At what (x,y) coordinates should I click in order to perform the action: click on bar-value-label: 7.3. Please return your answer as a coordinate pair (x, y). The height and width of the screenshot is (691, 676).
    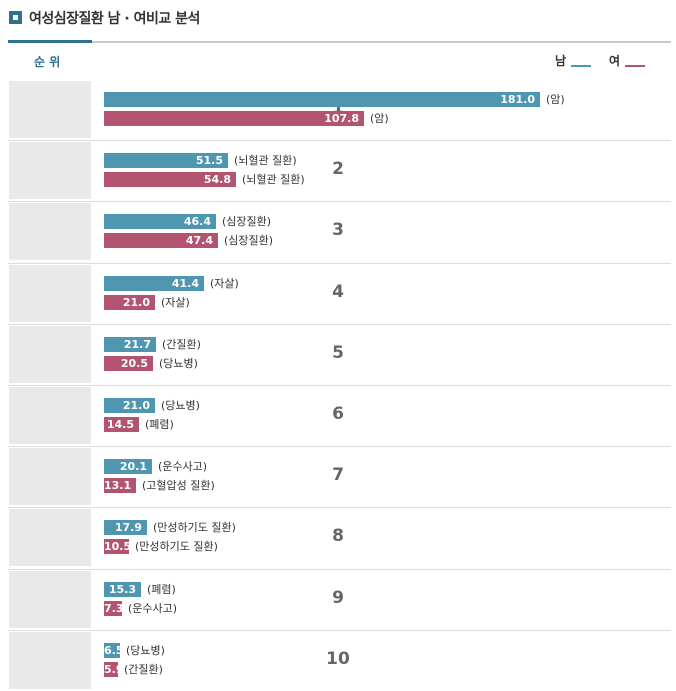
    Looking at the image, I should click on (114, 608).